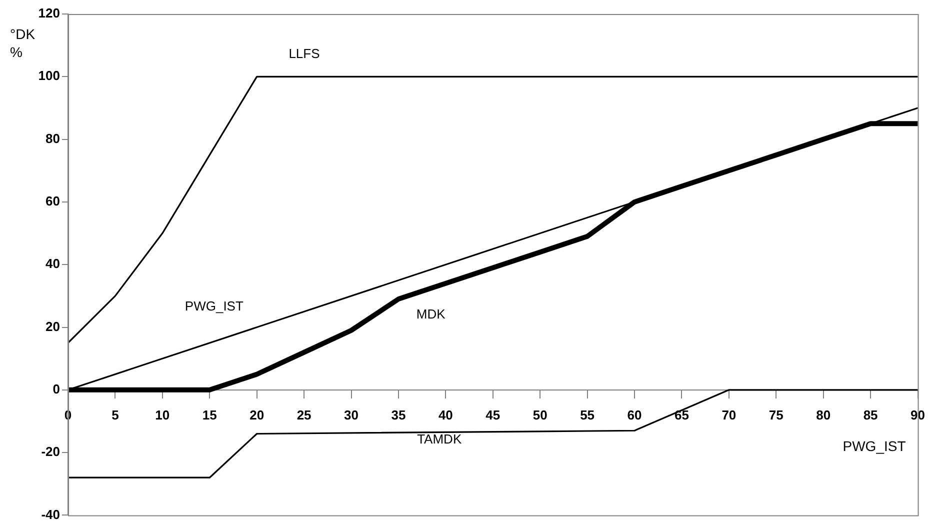 This screenshot has height=525, width=935. Describe the element at coordinates (53, 138) in the screenshot. I see `y-tick-label: 80` at that location.